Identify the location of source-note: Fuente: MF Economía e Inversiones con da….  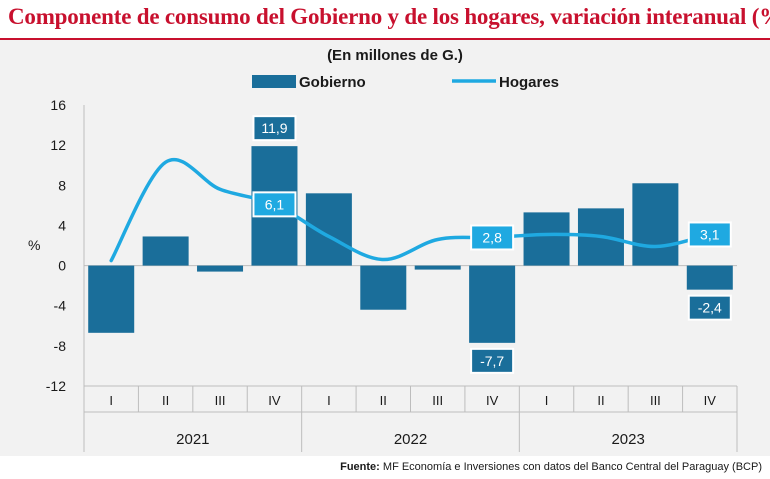
(551, 467).